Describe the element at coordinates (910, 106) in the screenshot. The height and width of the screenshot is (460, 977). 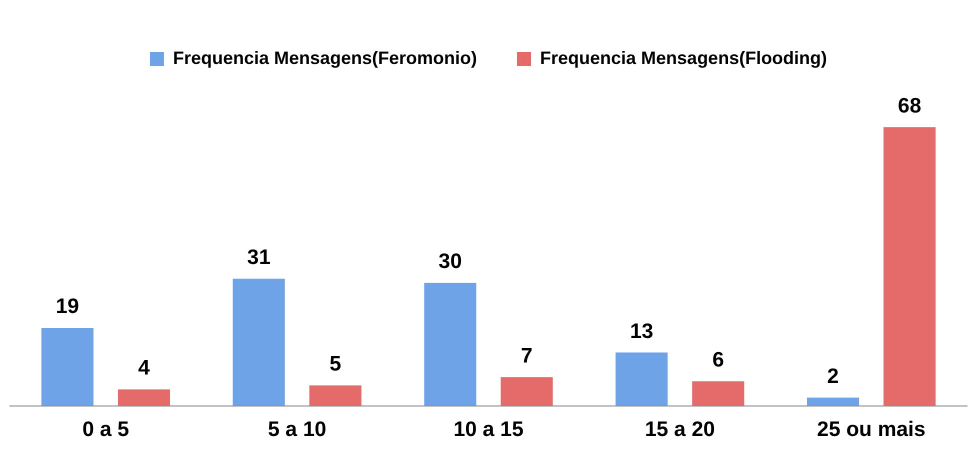
I see `data-label: 68` at that location.